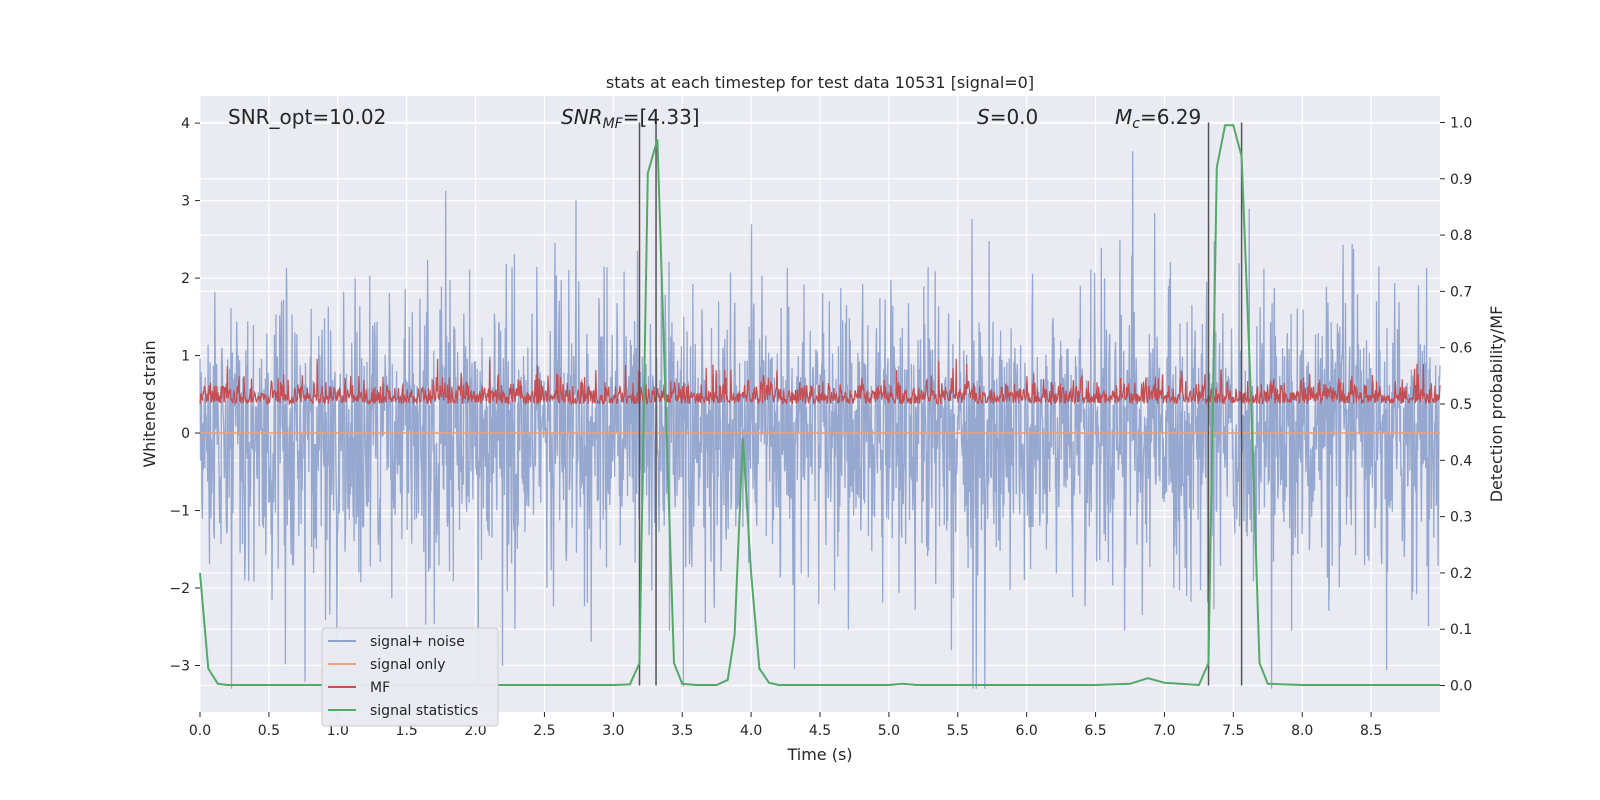  What do you see at coordinates (1461, 123) in the screenshot?
I see `y-right-tick-label-10: 1.0` at bounding box center [1461, 123].